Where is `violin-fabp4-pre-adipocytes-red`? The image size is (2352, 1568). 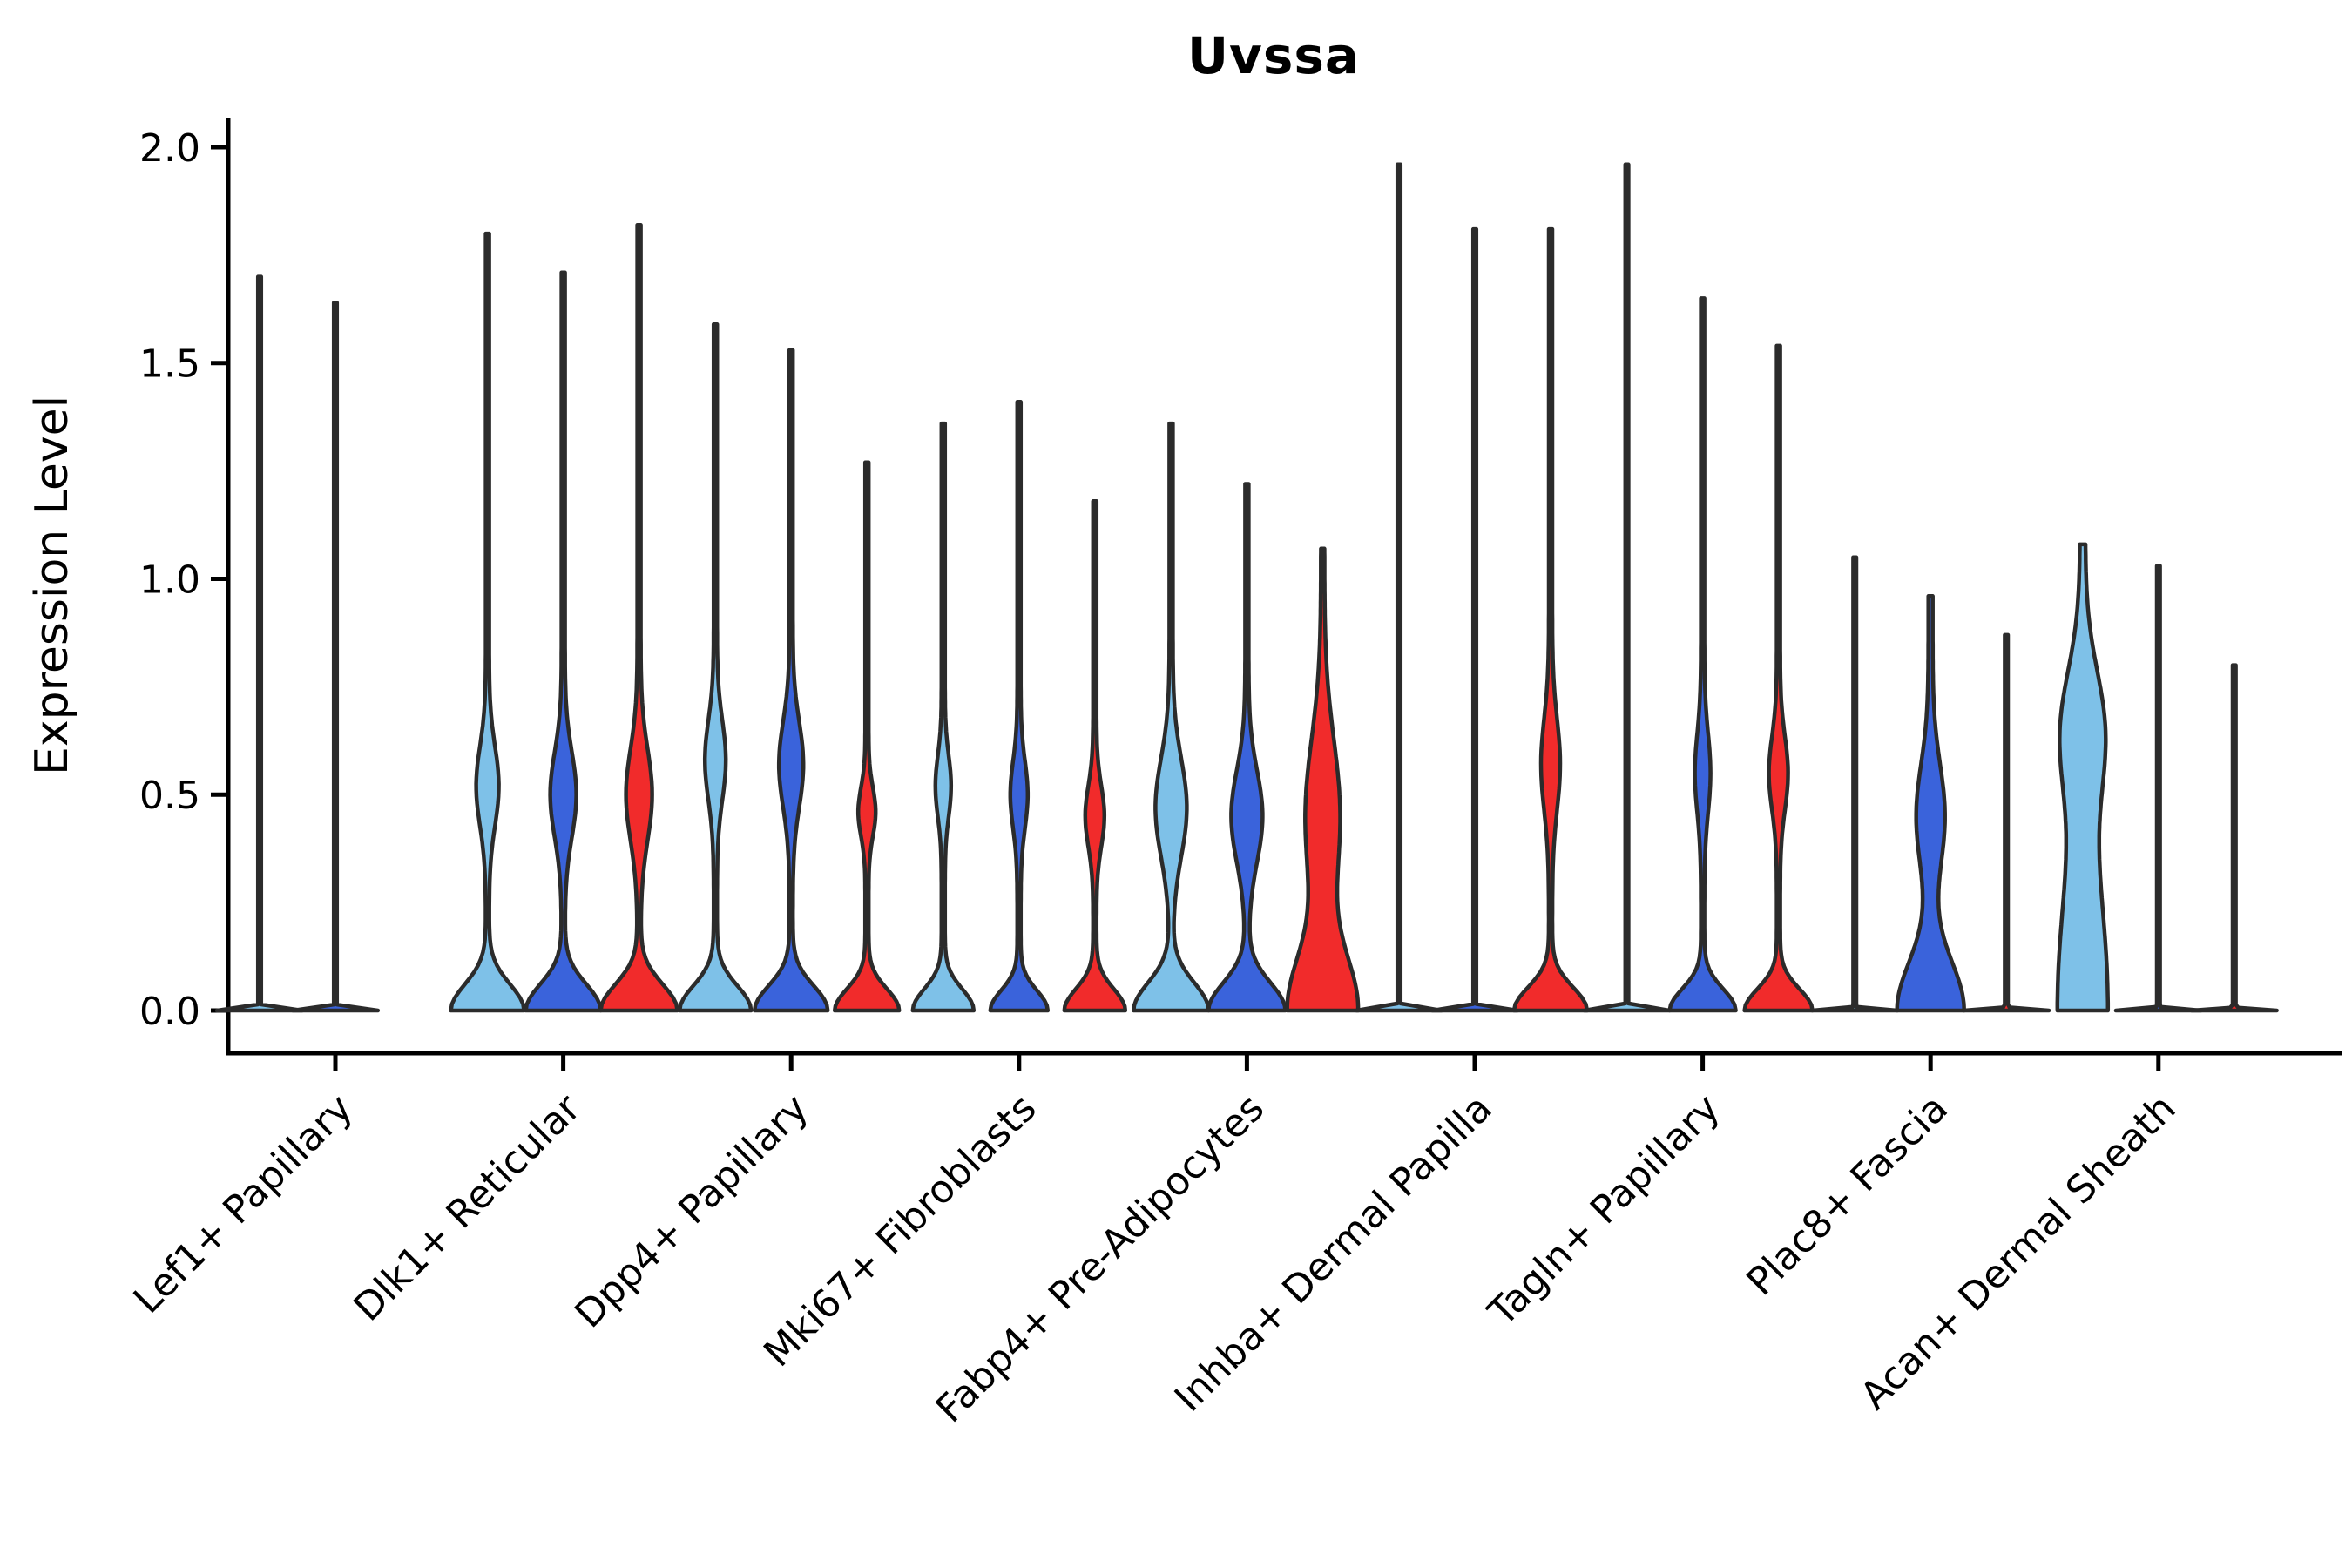
violin-fabp4-pre-adipocytes-red is located at coordinates (1323, 780).